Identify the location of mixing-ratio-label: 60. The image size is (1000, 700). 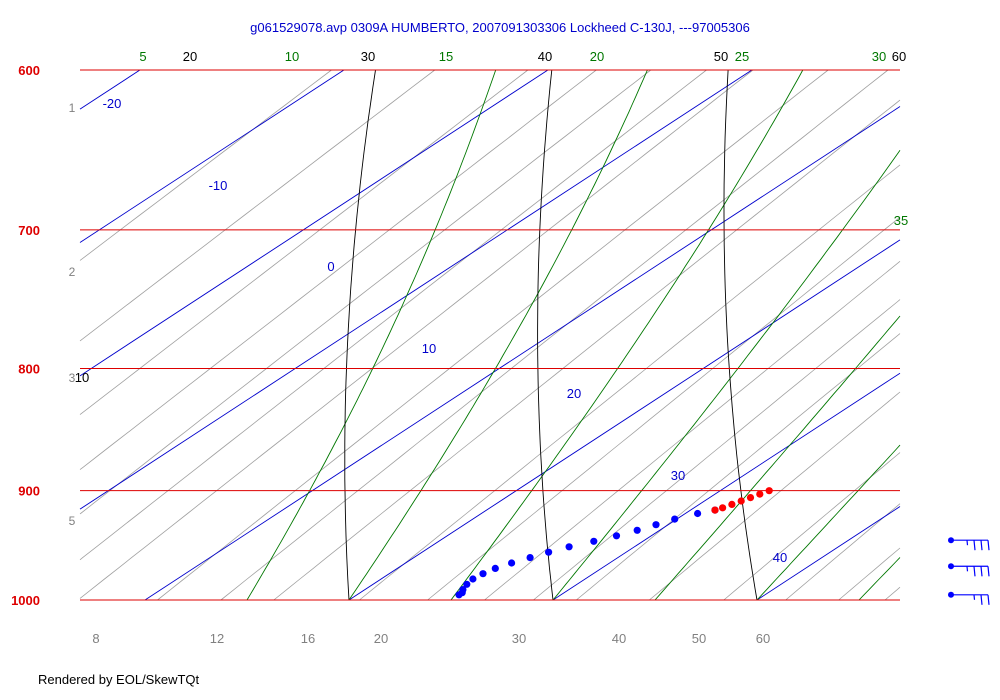
(763, 638).